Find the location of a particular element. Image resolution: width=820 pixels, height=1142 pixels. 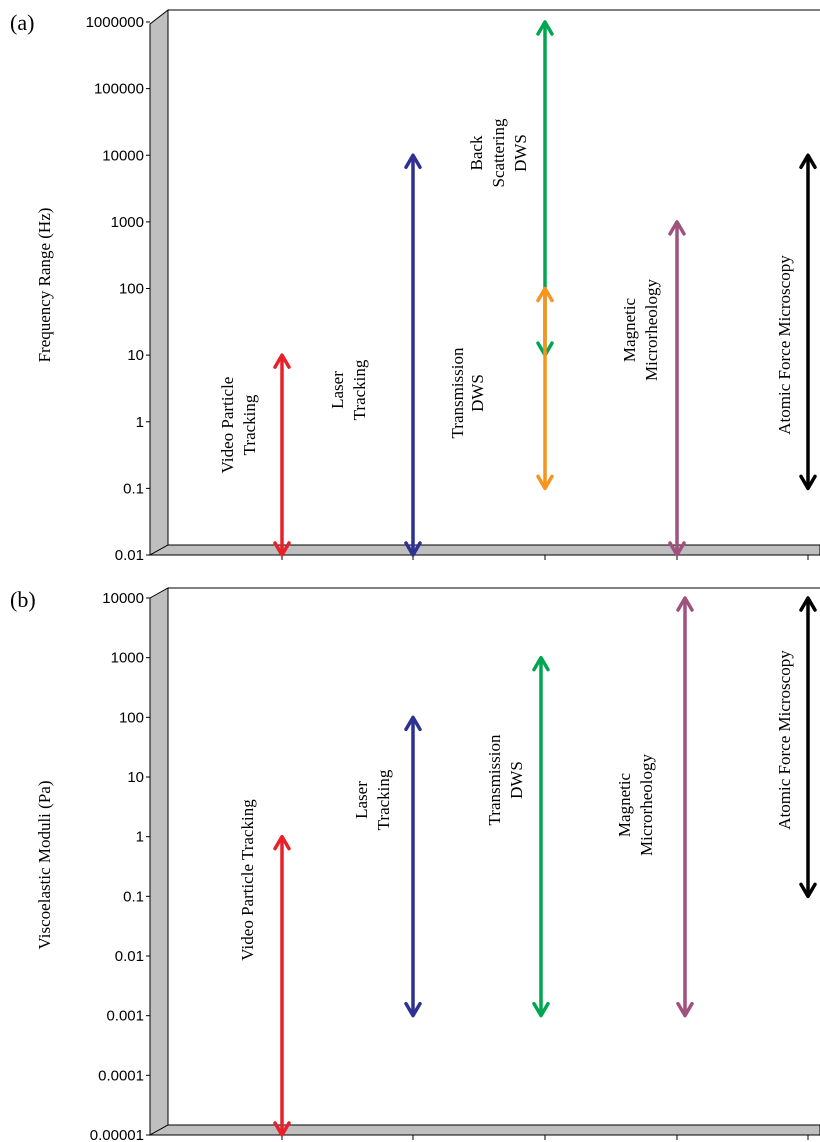

panel-b-floor is located at coordinates (484, 1130).